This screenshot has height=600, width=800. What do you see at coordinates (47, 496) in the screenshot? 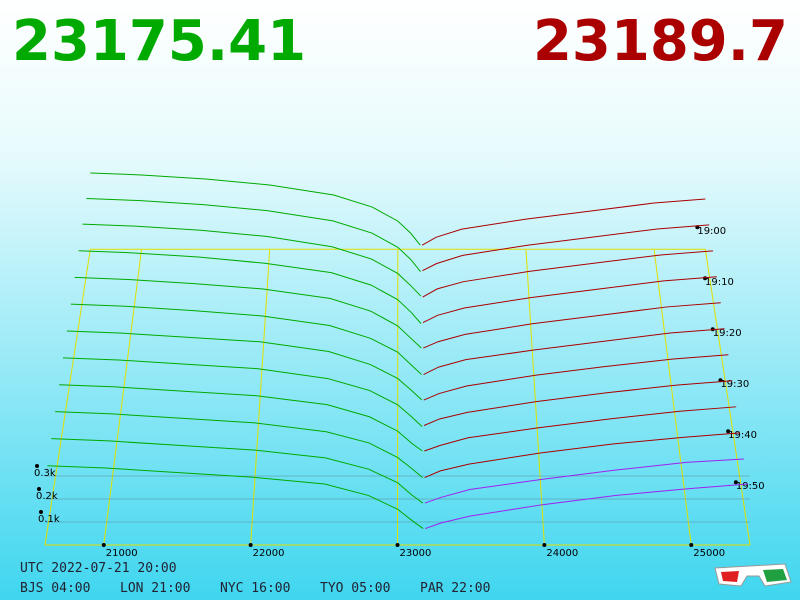
I see `y-tick-label: 0.2k` at bounding box center [47, 496].